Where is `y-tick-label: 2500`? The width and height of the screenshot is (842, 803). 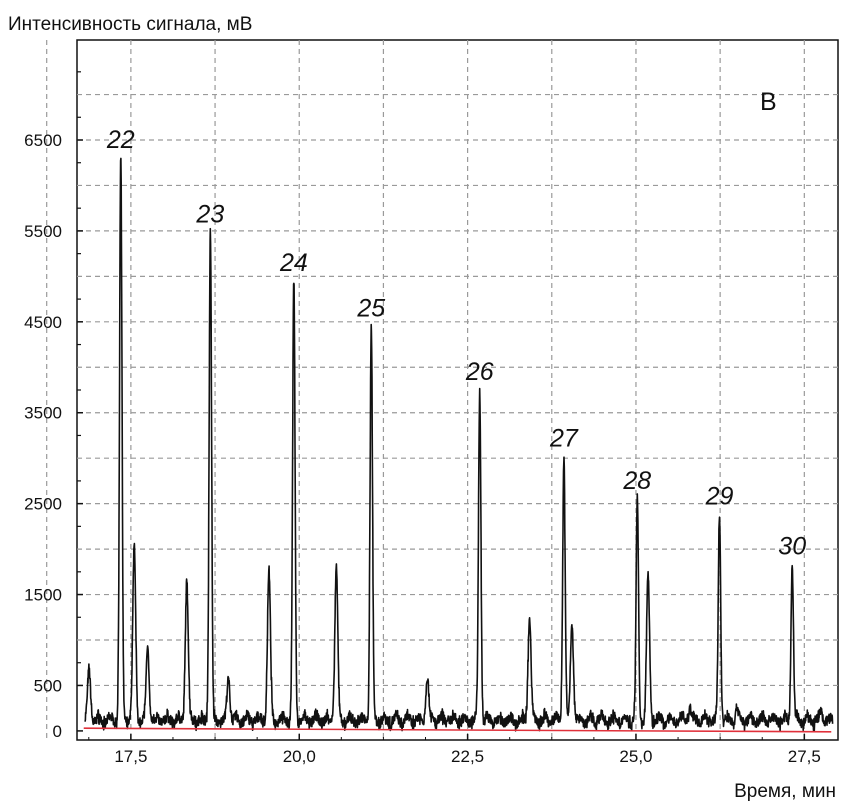 y-tick-label: 2500 is located at coordinates (43, 504).